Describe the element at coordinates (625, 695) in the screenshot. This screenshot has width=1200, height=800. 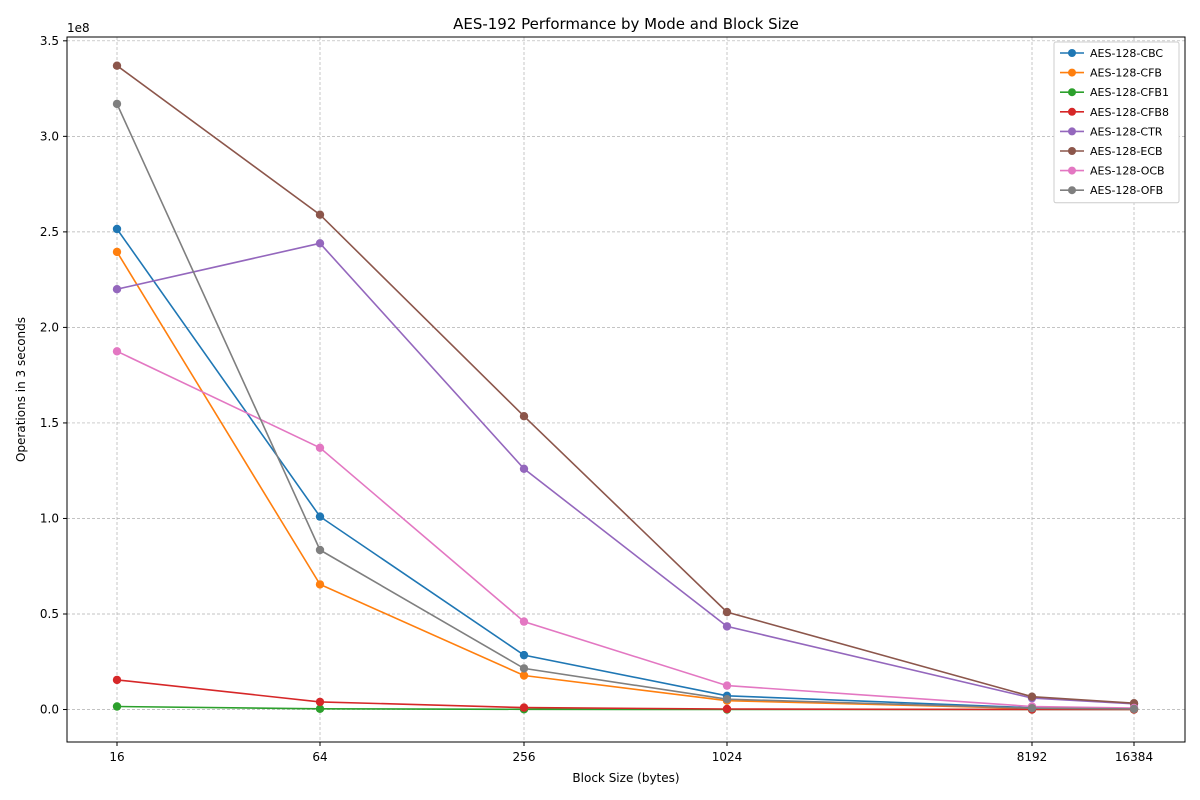
I see `series-line` at that location.